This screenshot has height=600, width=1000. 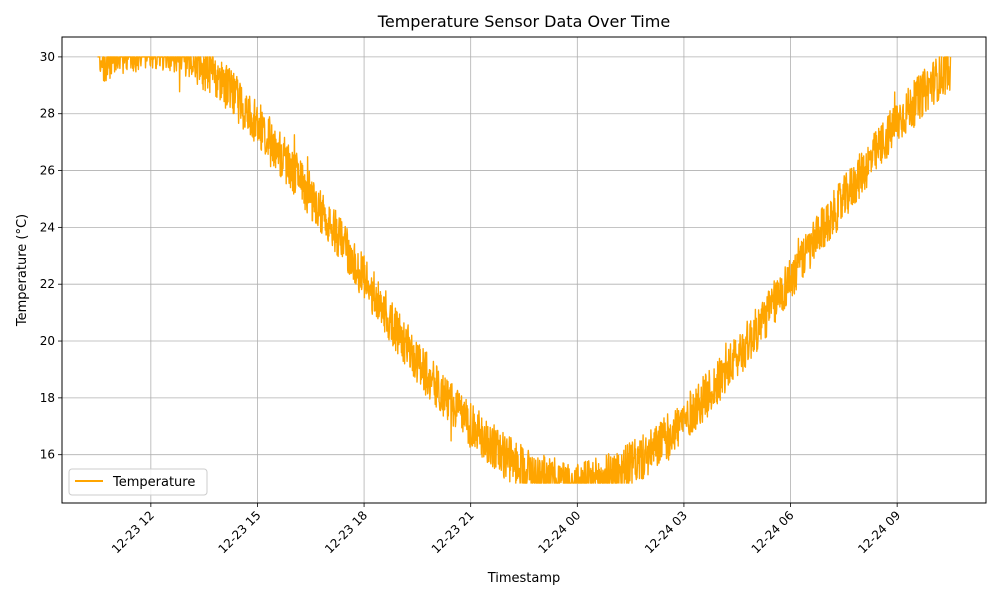 What do you see at coordinates (47, 284) in the screenshot?
I see `y-tick-label: 22` at bounding box center [47, 284].